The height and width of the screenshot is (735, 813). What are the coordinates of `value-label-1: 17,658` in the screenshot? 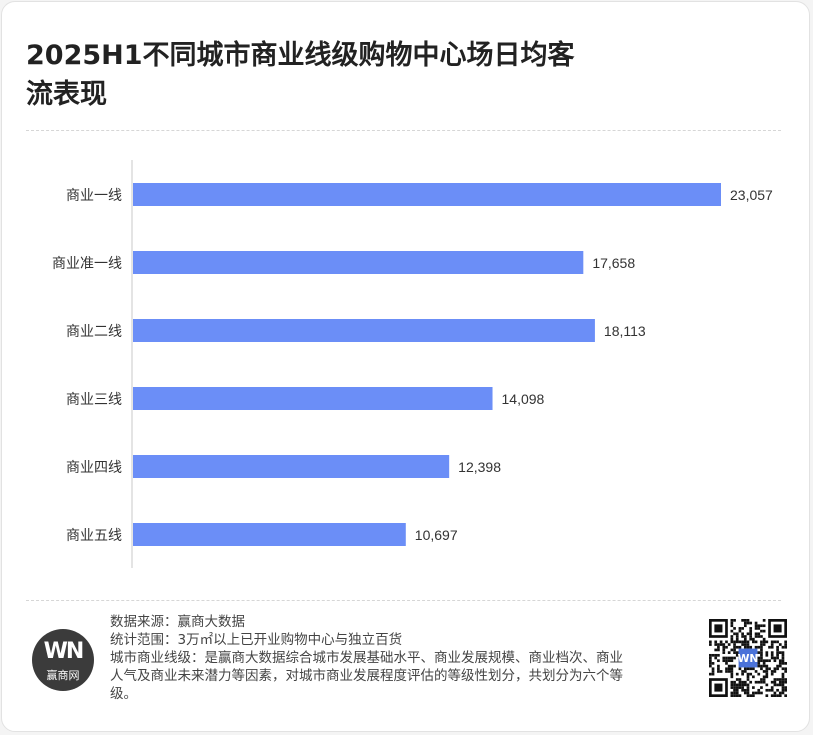 It's located at (613, 263).